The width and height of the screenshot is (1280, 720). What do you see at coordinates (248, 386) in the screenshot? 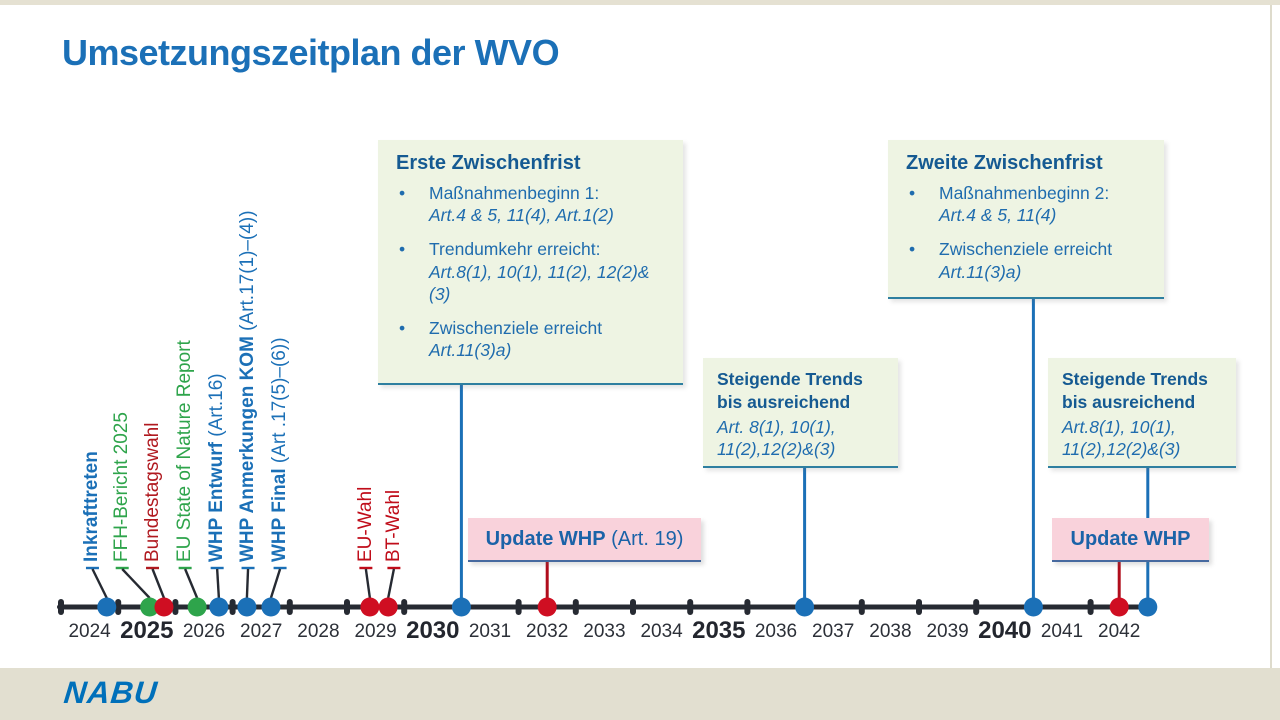
I see `whp-anmerkungen-kom-label: WHP Anmerkungen KOM (Art.17(1)–(4))` at bounding box center [248, 386].